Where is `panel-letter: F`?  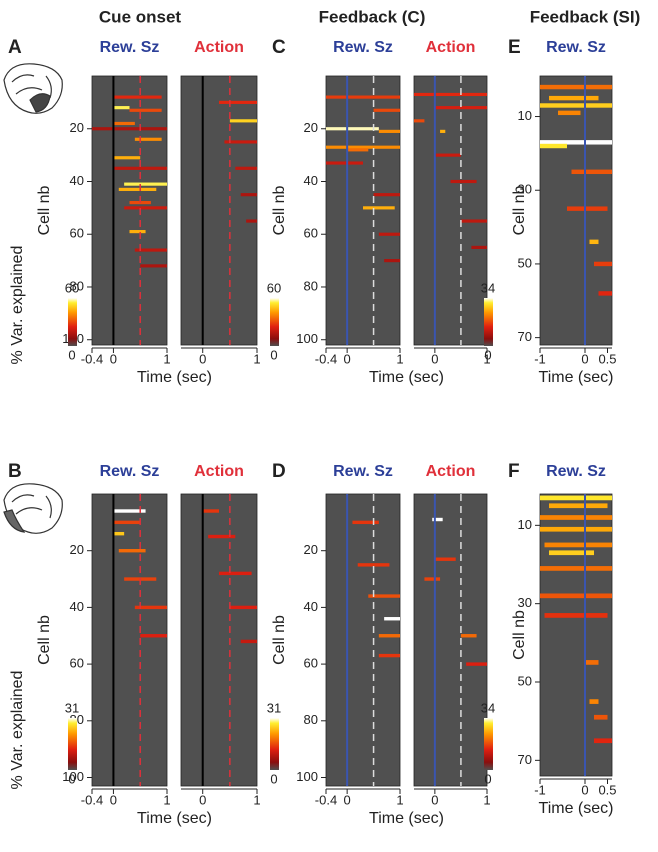
panel-letter: F is located at coordinates (514, 471).